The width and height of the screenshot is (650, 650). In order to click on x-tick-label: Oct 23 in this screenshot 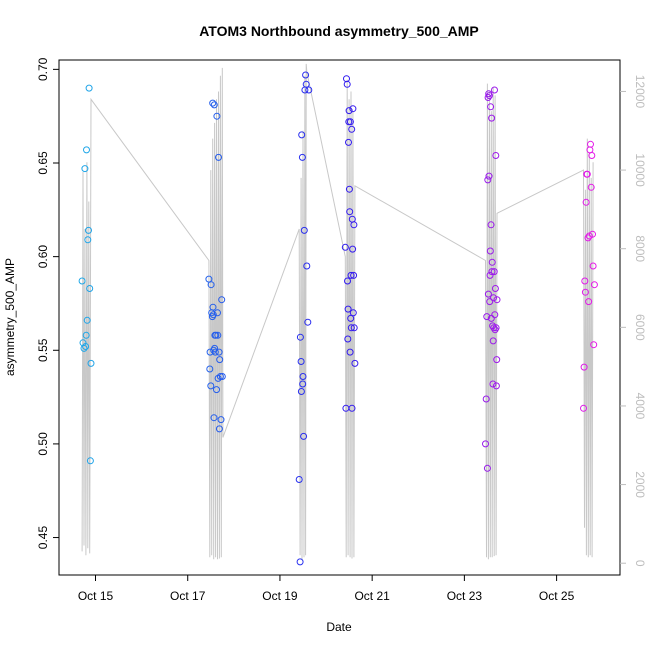, I will do `click(465, 596)`.